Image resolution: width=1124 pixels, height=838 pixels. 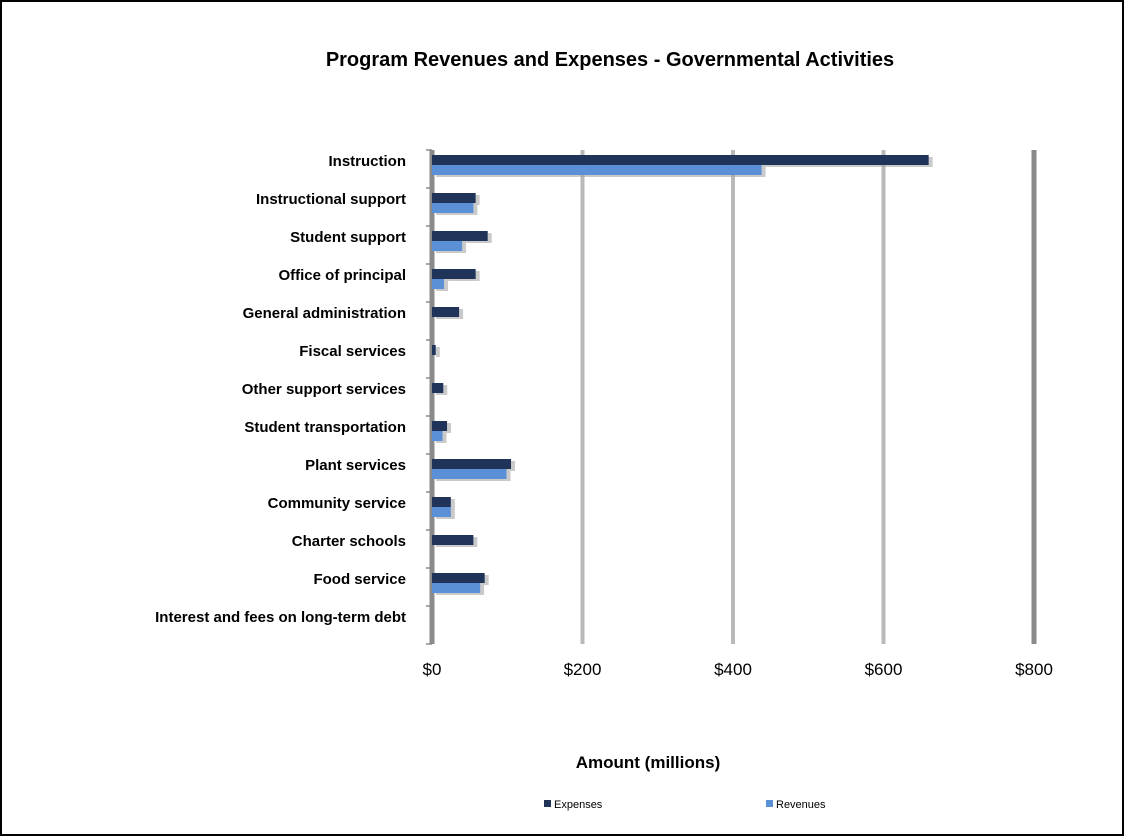 I want to click on category-label: Instructional support, so click(x=331, y=199).